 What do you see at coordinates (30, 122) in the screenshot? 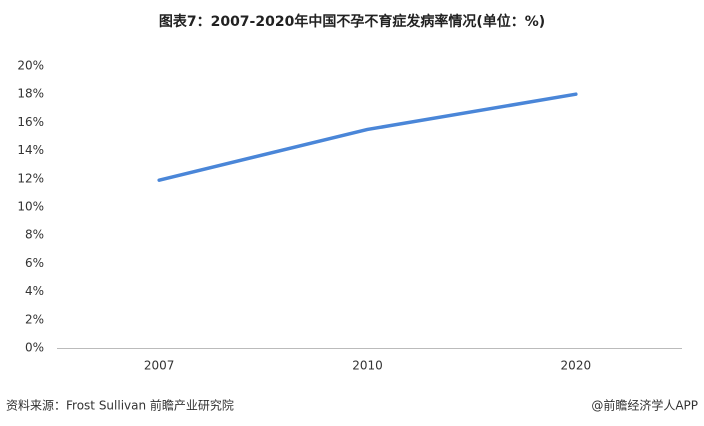
I see `y-tick-label: 16%` at bounding box center [30, 122].